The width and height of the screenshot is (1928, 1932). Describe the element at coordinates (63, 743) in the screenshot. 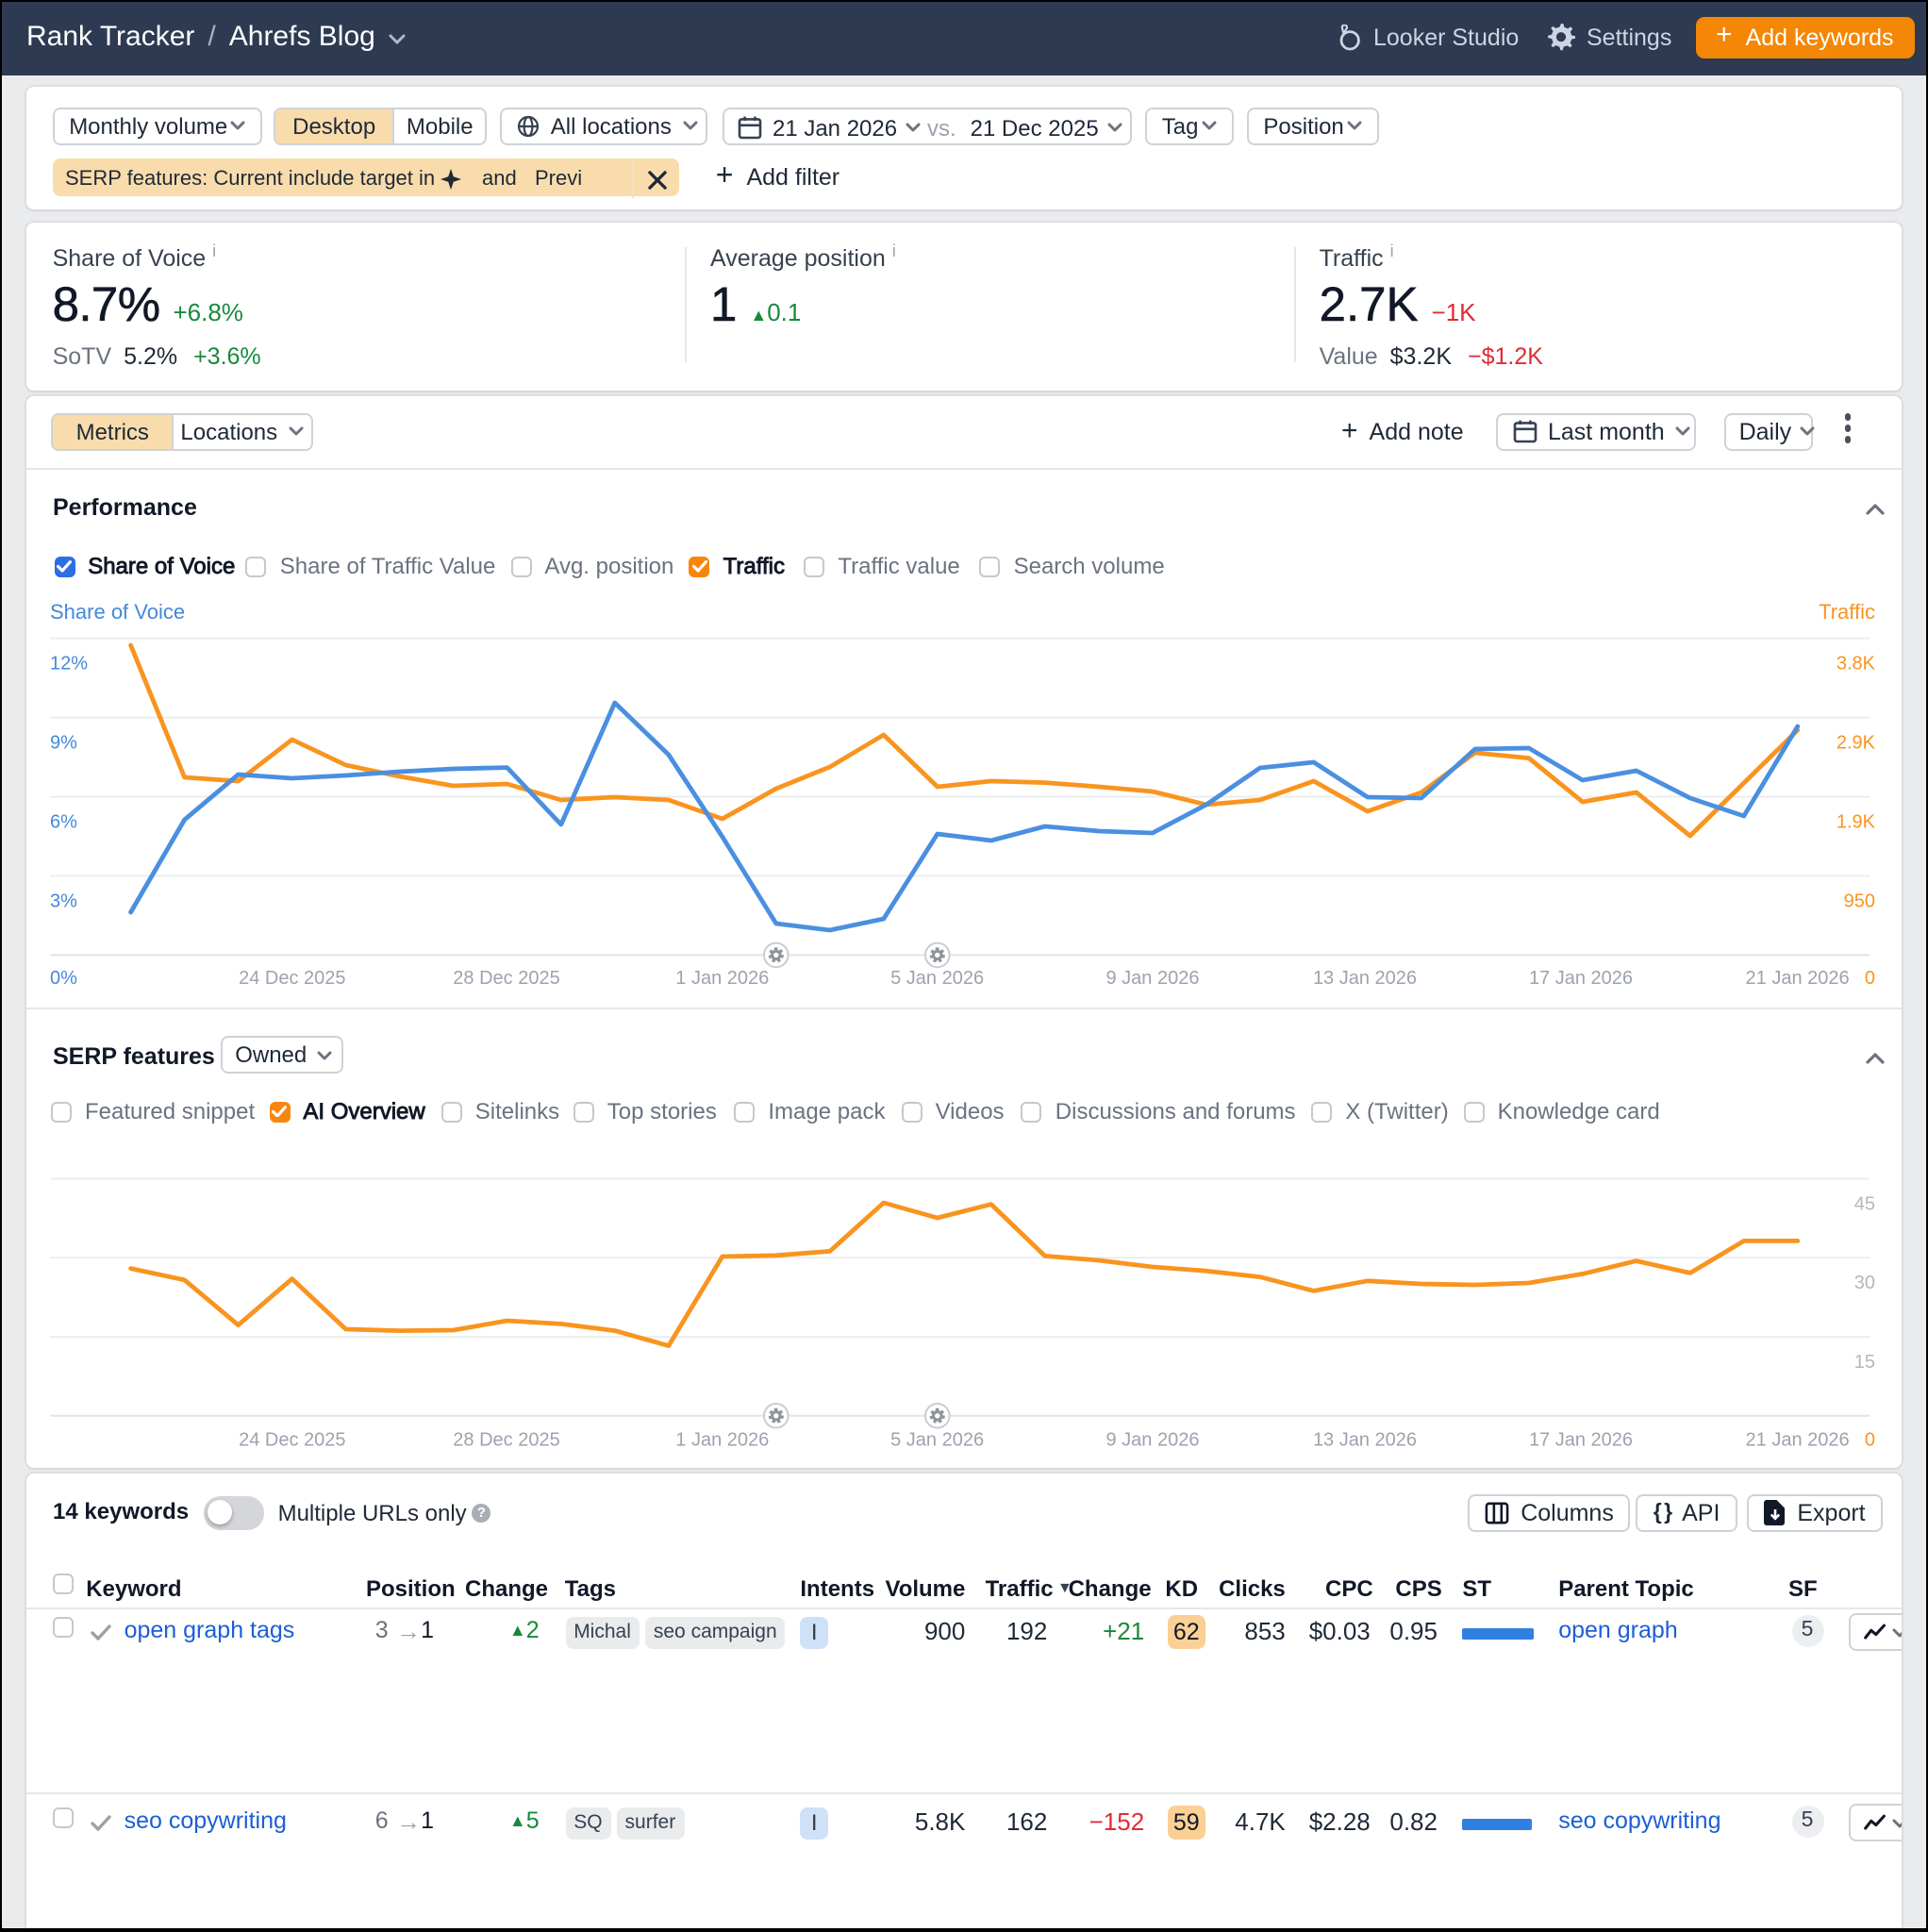

I see `svg-text: 9%` at that location.